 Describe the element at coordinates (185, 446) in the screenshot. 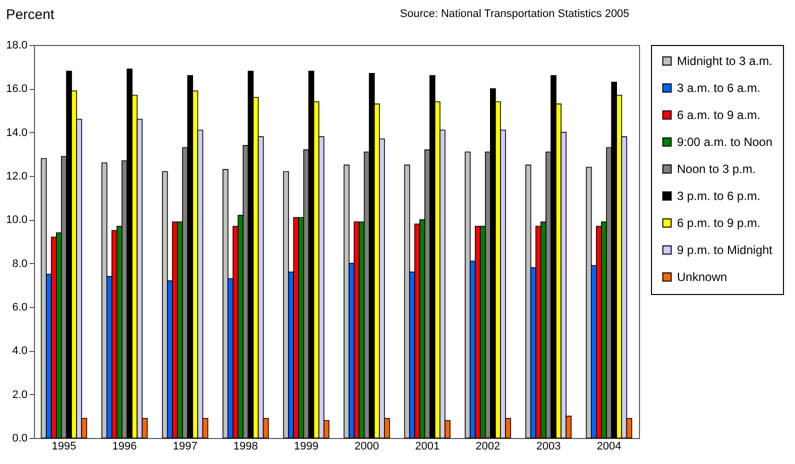

I see `x-tick-label: 1997` at that location.